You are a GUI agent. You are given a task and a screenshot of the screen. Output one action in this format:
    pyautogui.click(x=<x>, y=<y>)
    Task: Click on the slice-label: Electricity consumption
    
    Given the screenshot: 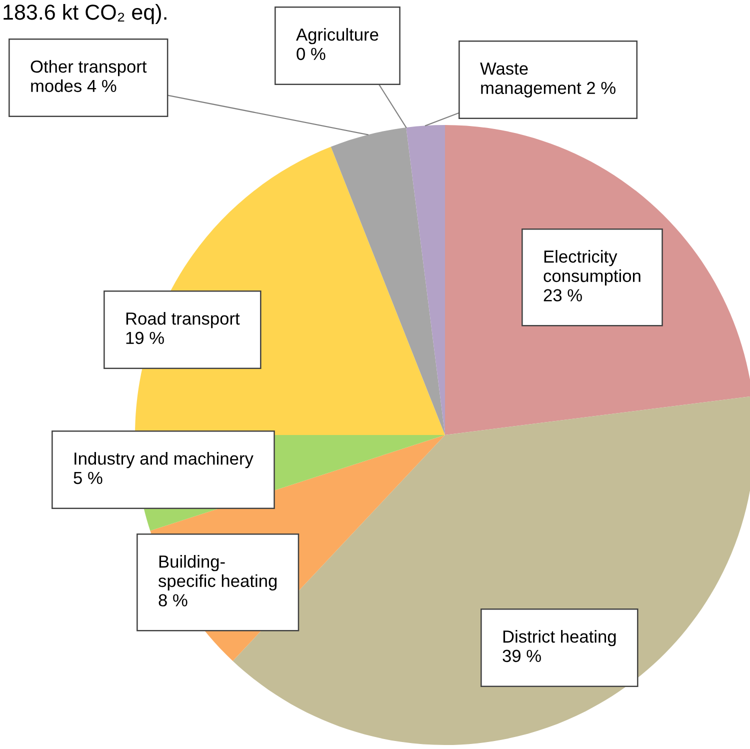 What is the action you would take?
    pyautogui.click(x=592, y=268)
    